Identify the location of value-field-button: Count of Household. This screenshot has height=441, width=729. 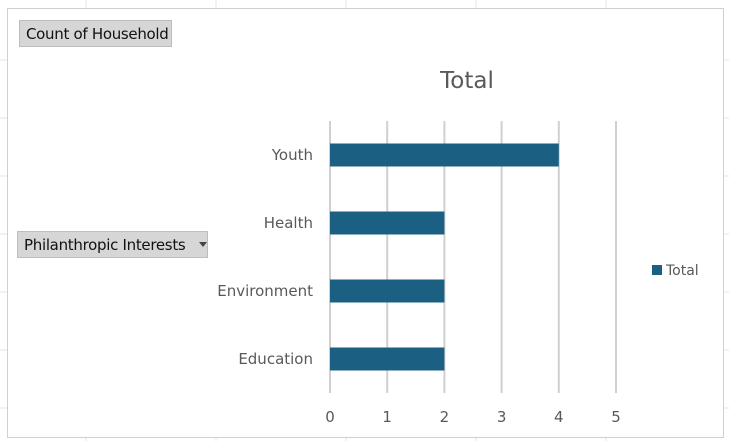
(95, 33).